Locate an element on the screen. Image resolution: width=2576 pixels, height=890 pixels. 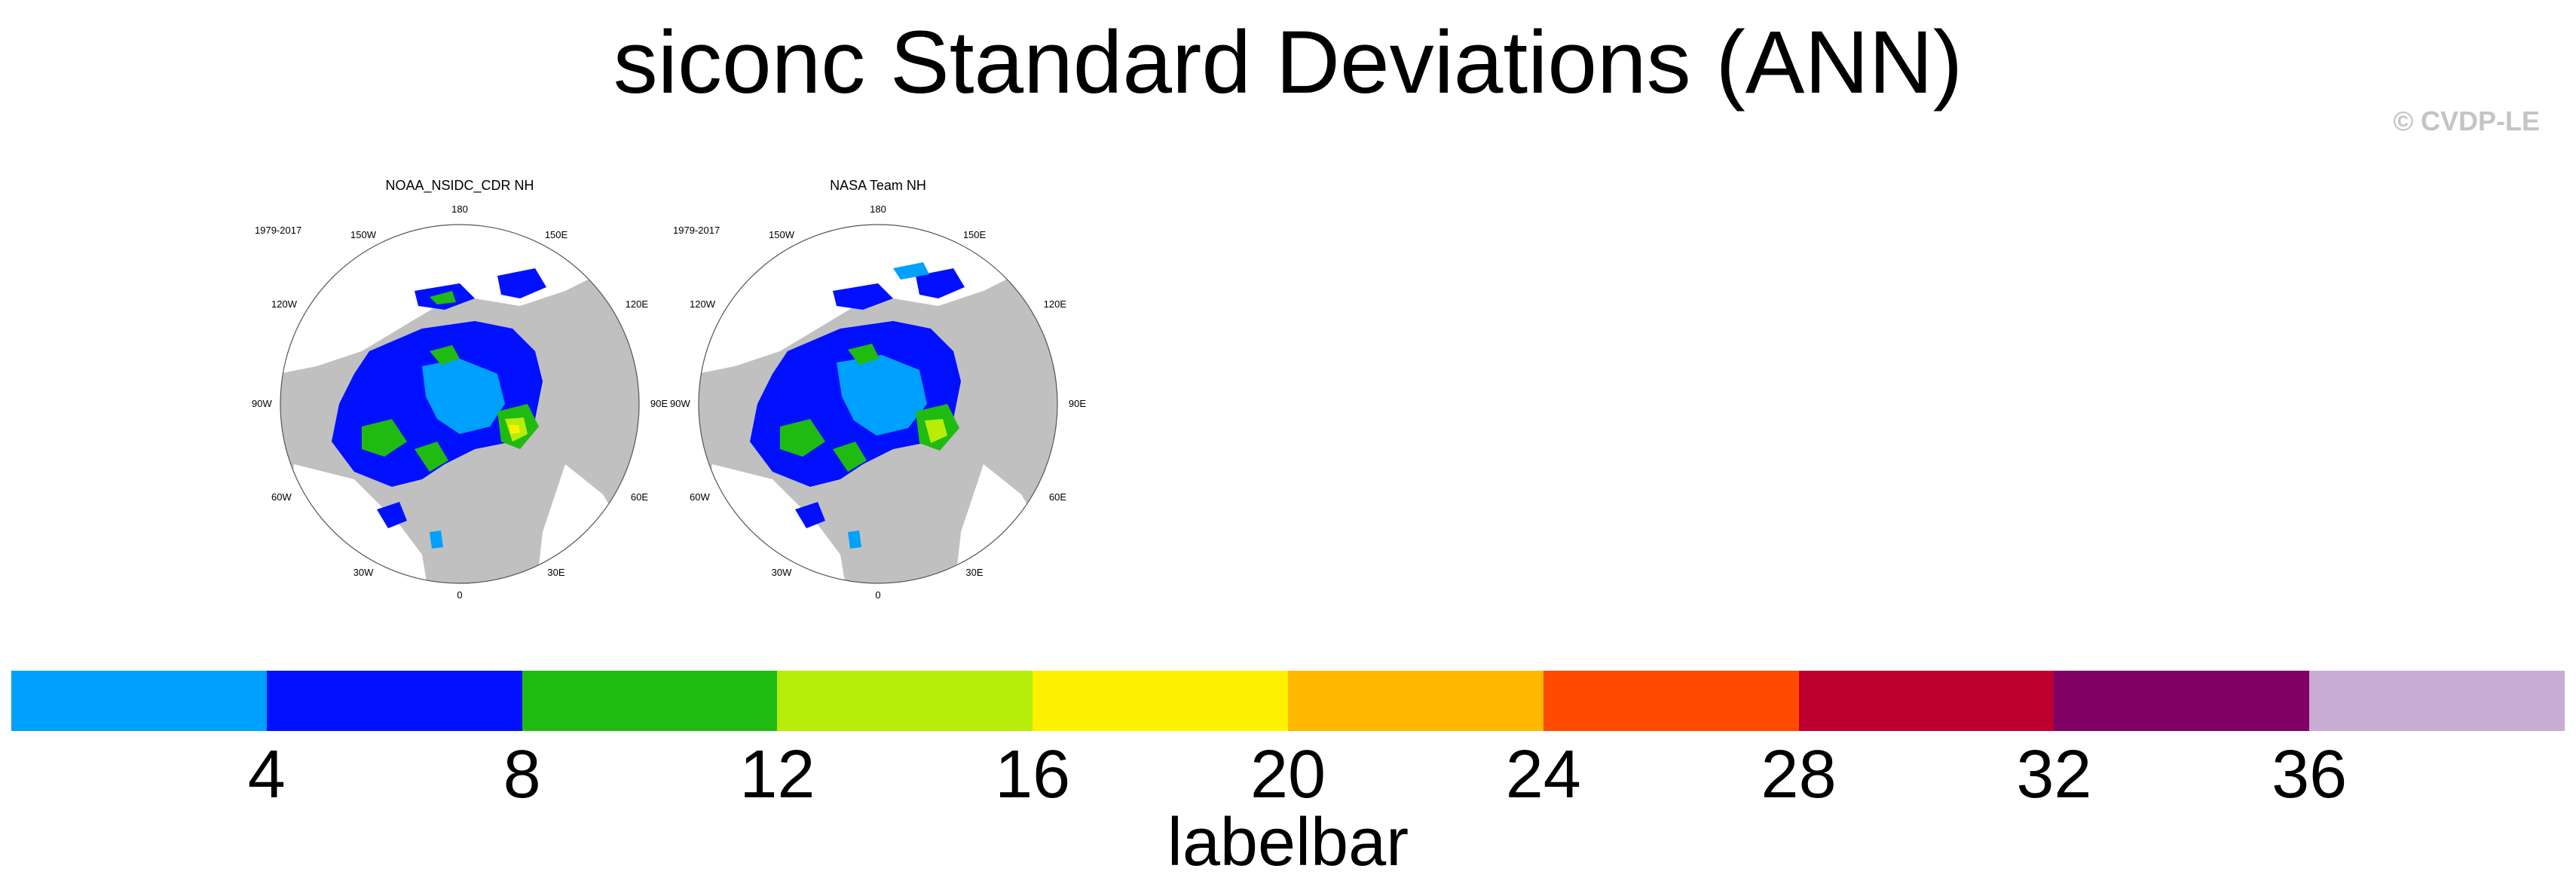
credit-watermark: © CVDP-LE is located at coordinates (2466, 121).